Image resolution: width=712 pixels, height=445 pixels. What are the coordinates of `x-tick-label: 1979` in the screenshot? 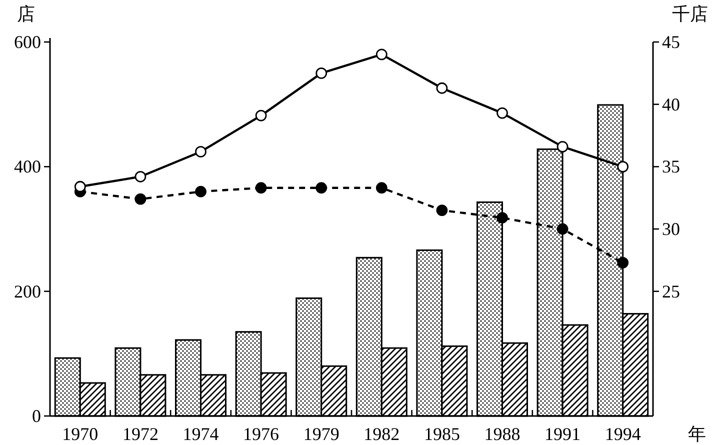 It's located at (321, 434).